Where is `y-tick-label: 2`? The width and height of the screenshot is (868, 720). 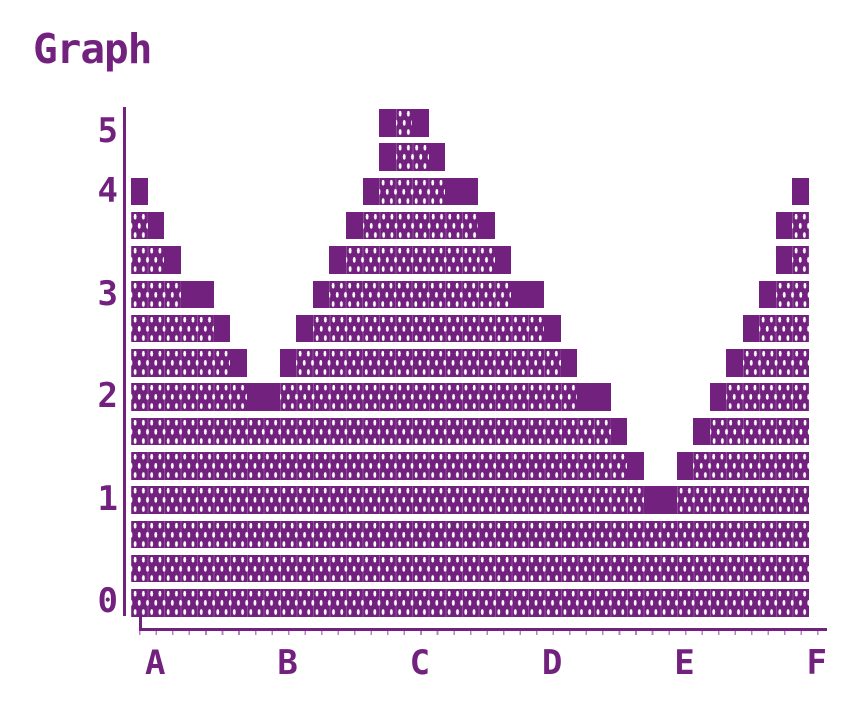
y-tick-label: 2 is located at coordinates (107, 396).